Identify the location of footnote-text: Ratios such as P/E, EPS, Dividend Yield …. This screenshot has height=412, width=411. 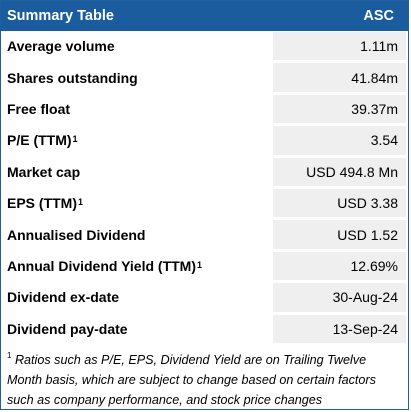
(191, 380).